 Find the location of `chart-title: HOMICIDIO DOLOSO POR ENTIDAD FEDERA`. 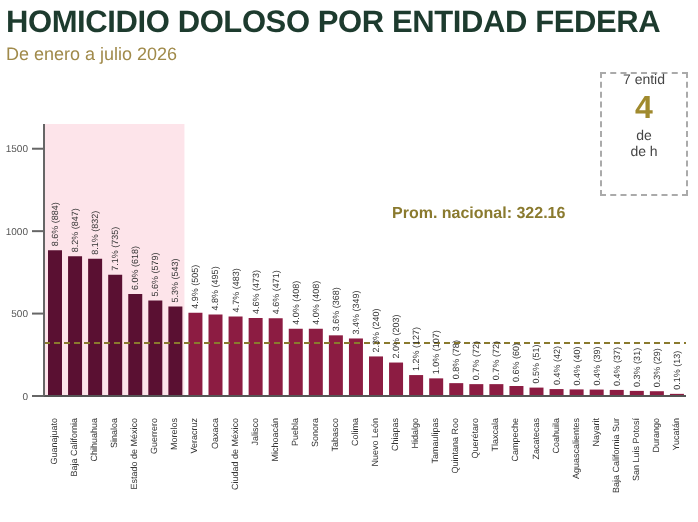

chart-title: HOMICIDIO DOLOSO POR ENTIDAD FEDERA is located at coordinates (333, 24).